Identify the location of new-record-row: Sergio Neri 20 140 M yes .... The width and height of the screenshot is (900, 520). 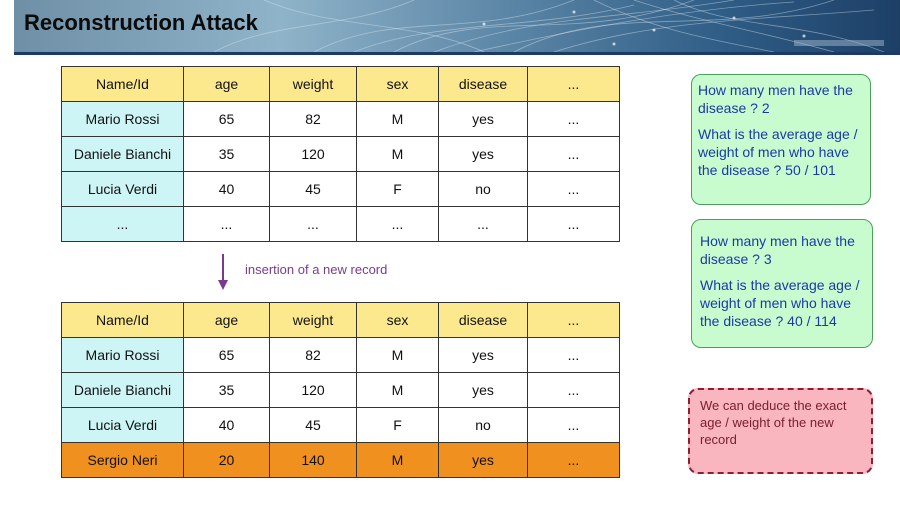
(340, 460).